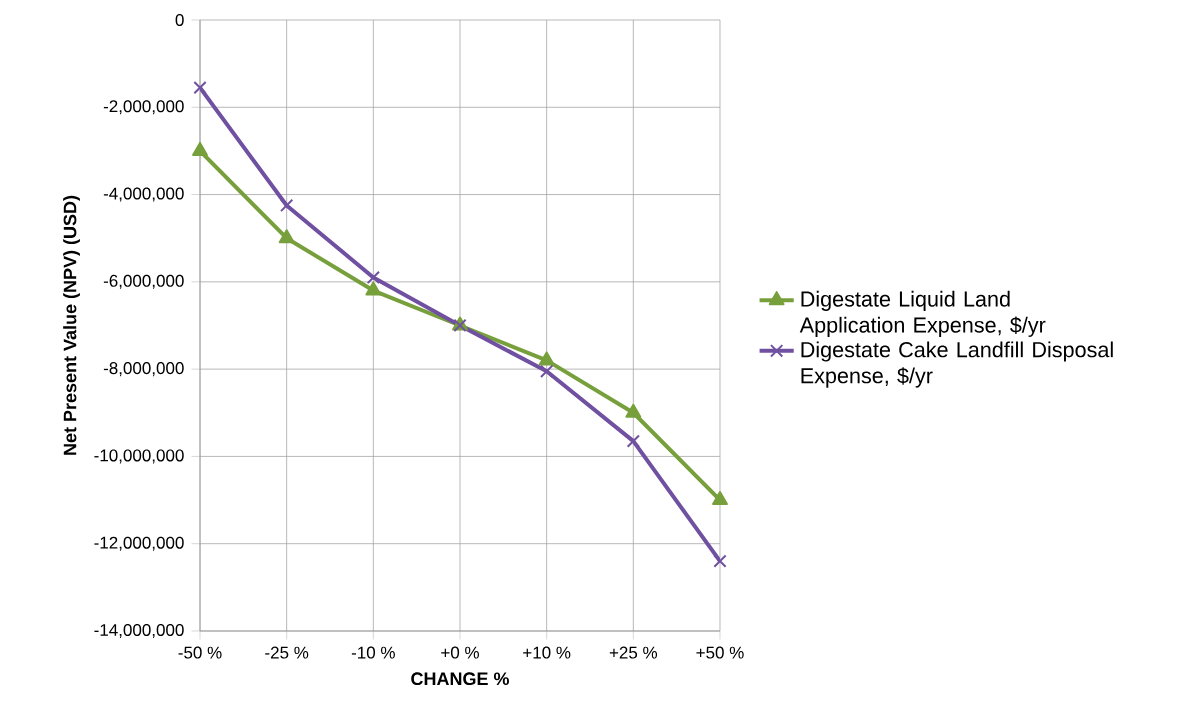 This screenshot has height=717, width=1200. What do you see at coordinates (139, 456) in the screenshot?
I see `y-tick-label: -10,000,000` at bounding box center [139, 456].